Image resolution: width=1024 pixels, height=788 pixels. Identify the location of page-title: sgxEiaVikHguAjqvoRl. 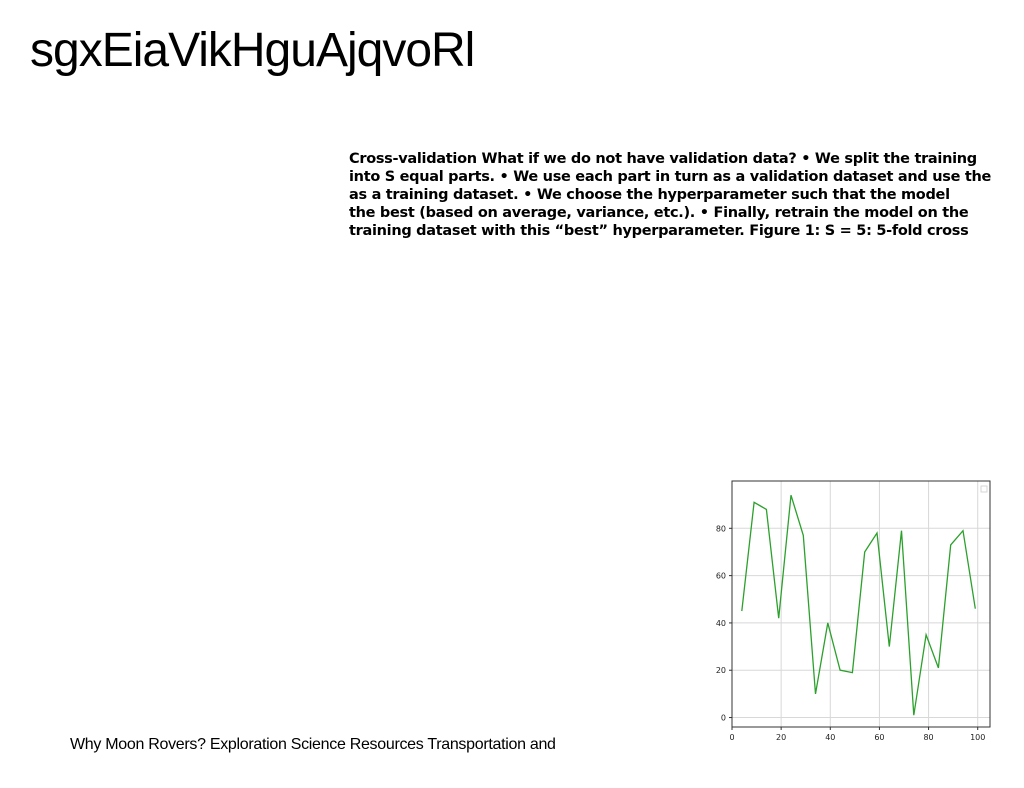
(252, 50).